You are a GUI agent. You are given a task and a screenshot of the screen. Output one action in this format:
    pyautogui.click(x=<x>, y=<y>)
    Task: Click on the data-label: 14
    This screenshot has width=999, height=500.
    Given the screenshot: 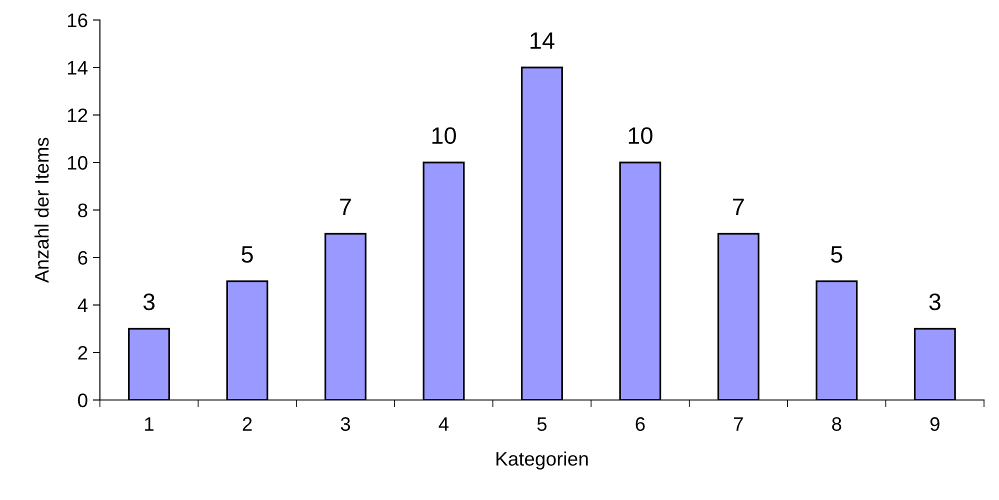 What is the action you would take?
    pyautogui.click(x=542, y=40)
    